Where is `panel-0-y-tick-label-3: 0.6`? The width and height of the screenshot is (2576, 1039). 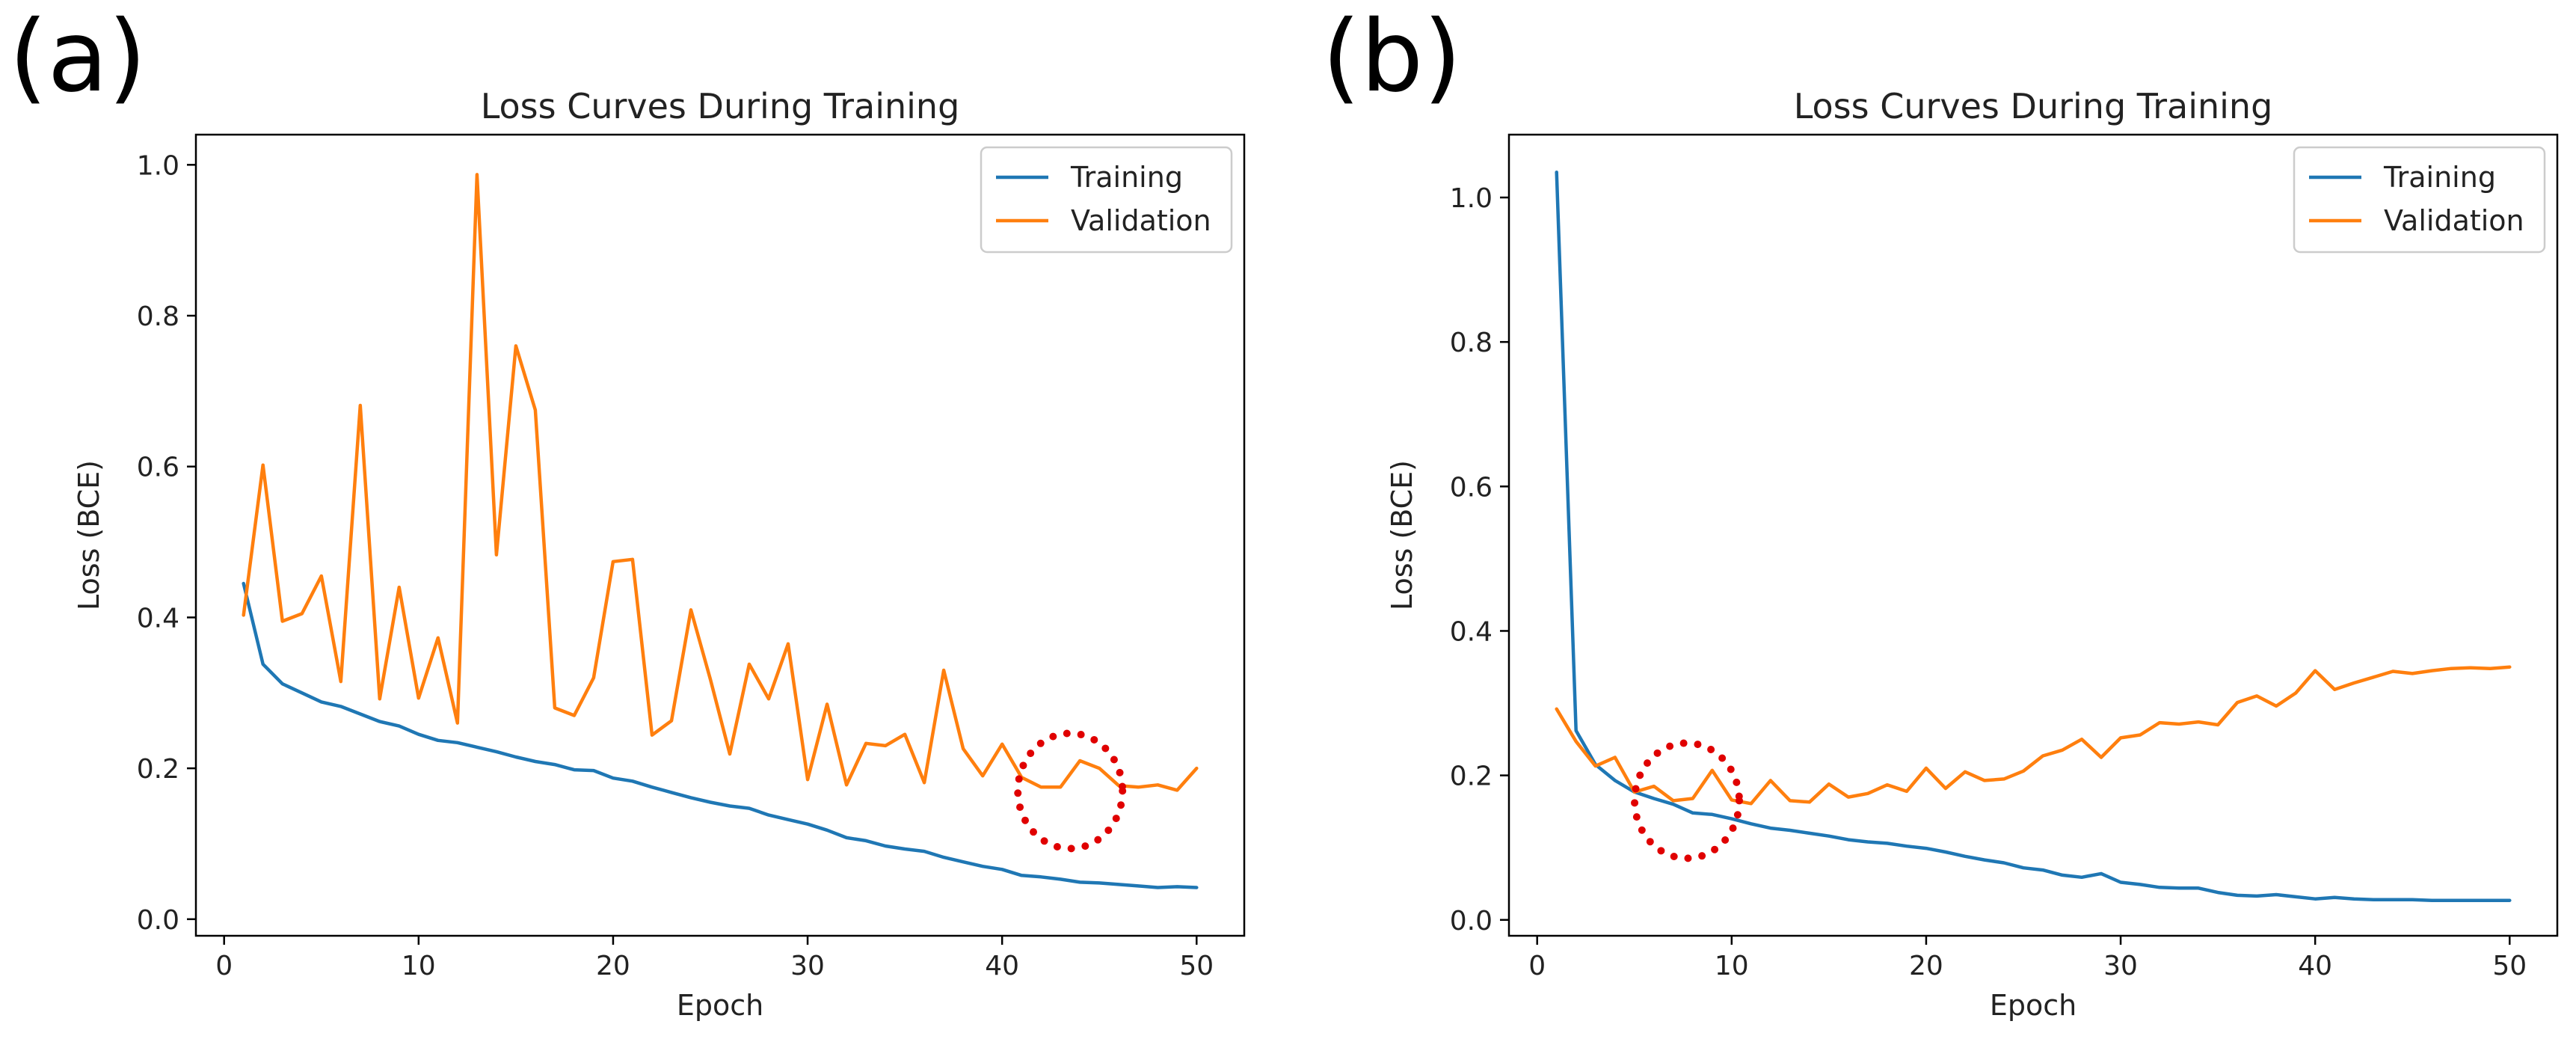
panel-0-y-tick-label-3: 0.6 is located at coordinates (158, 468).